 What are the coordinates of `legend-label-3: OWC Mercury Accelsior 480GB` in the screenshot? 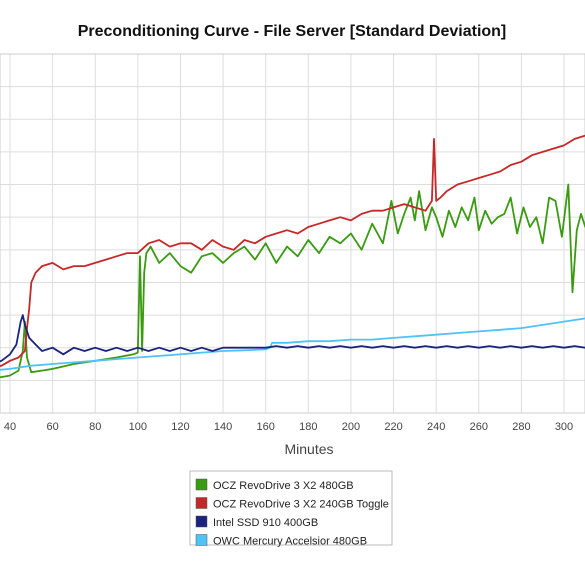 It's located at (290, 542).